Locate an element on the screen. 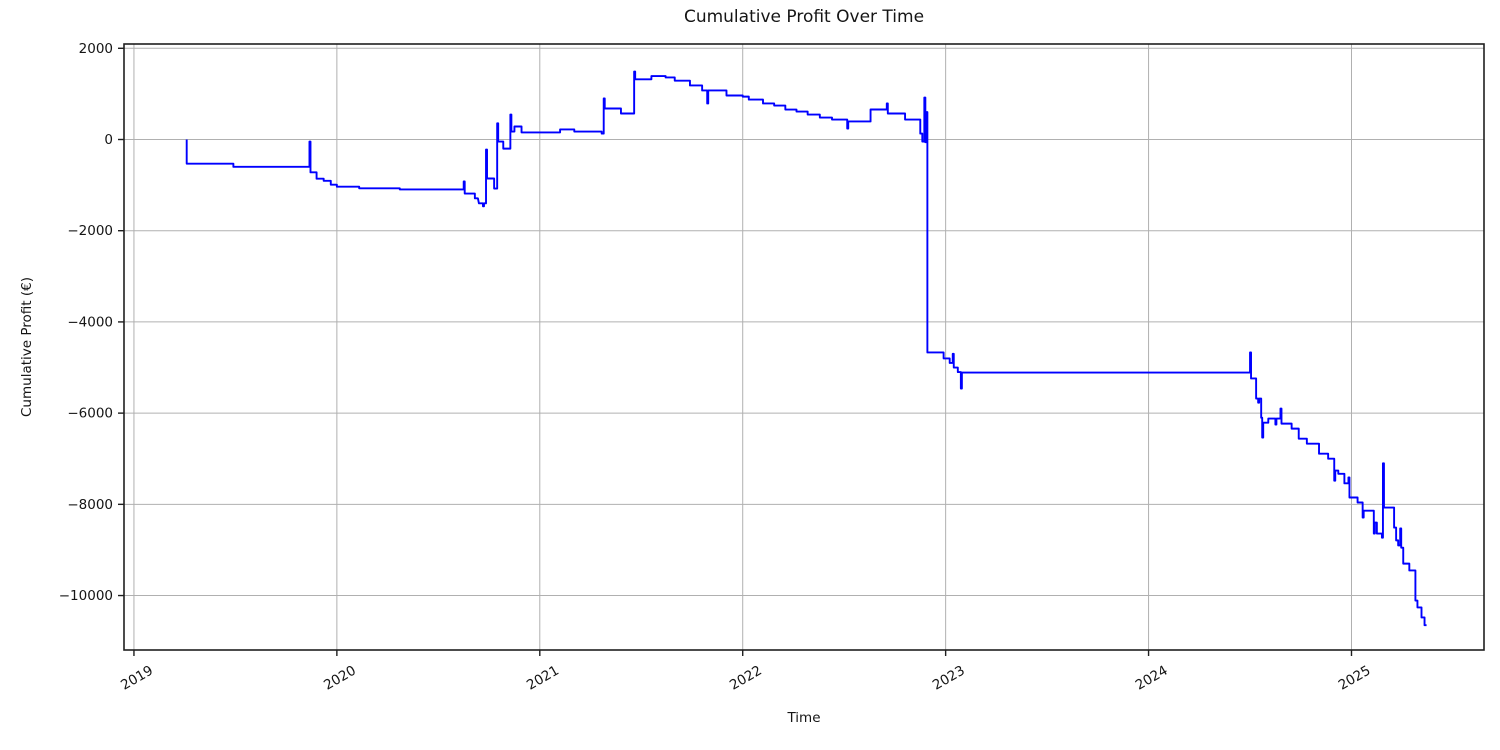 The width and height of the screenshot is (1500, 750). x-tick-label: 2022 is located at coordinates (746, 678).